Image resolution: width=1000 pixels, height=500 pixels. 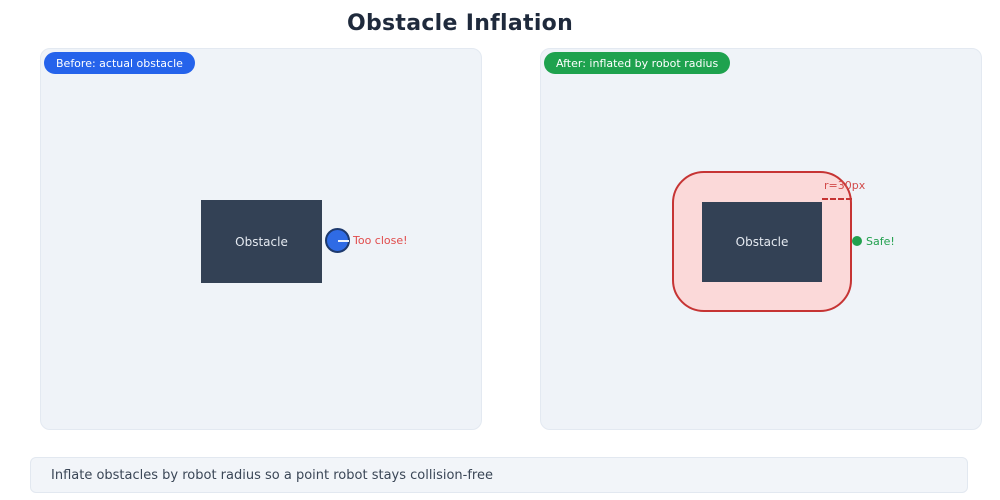 I want to click on safe-label: Safe!, so click(x=880, y=241).